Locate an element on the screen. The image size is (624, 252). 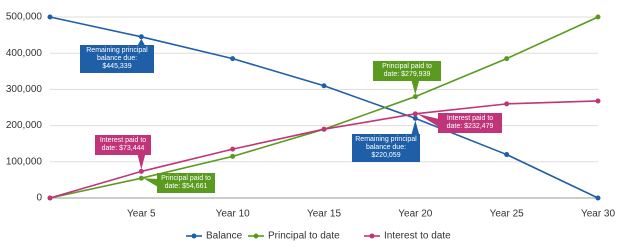
legend-label: Balance is located at coordinates (224, 236).